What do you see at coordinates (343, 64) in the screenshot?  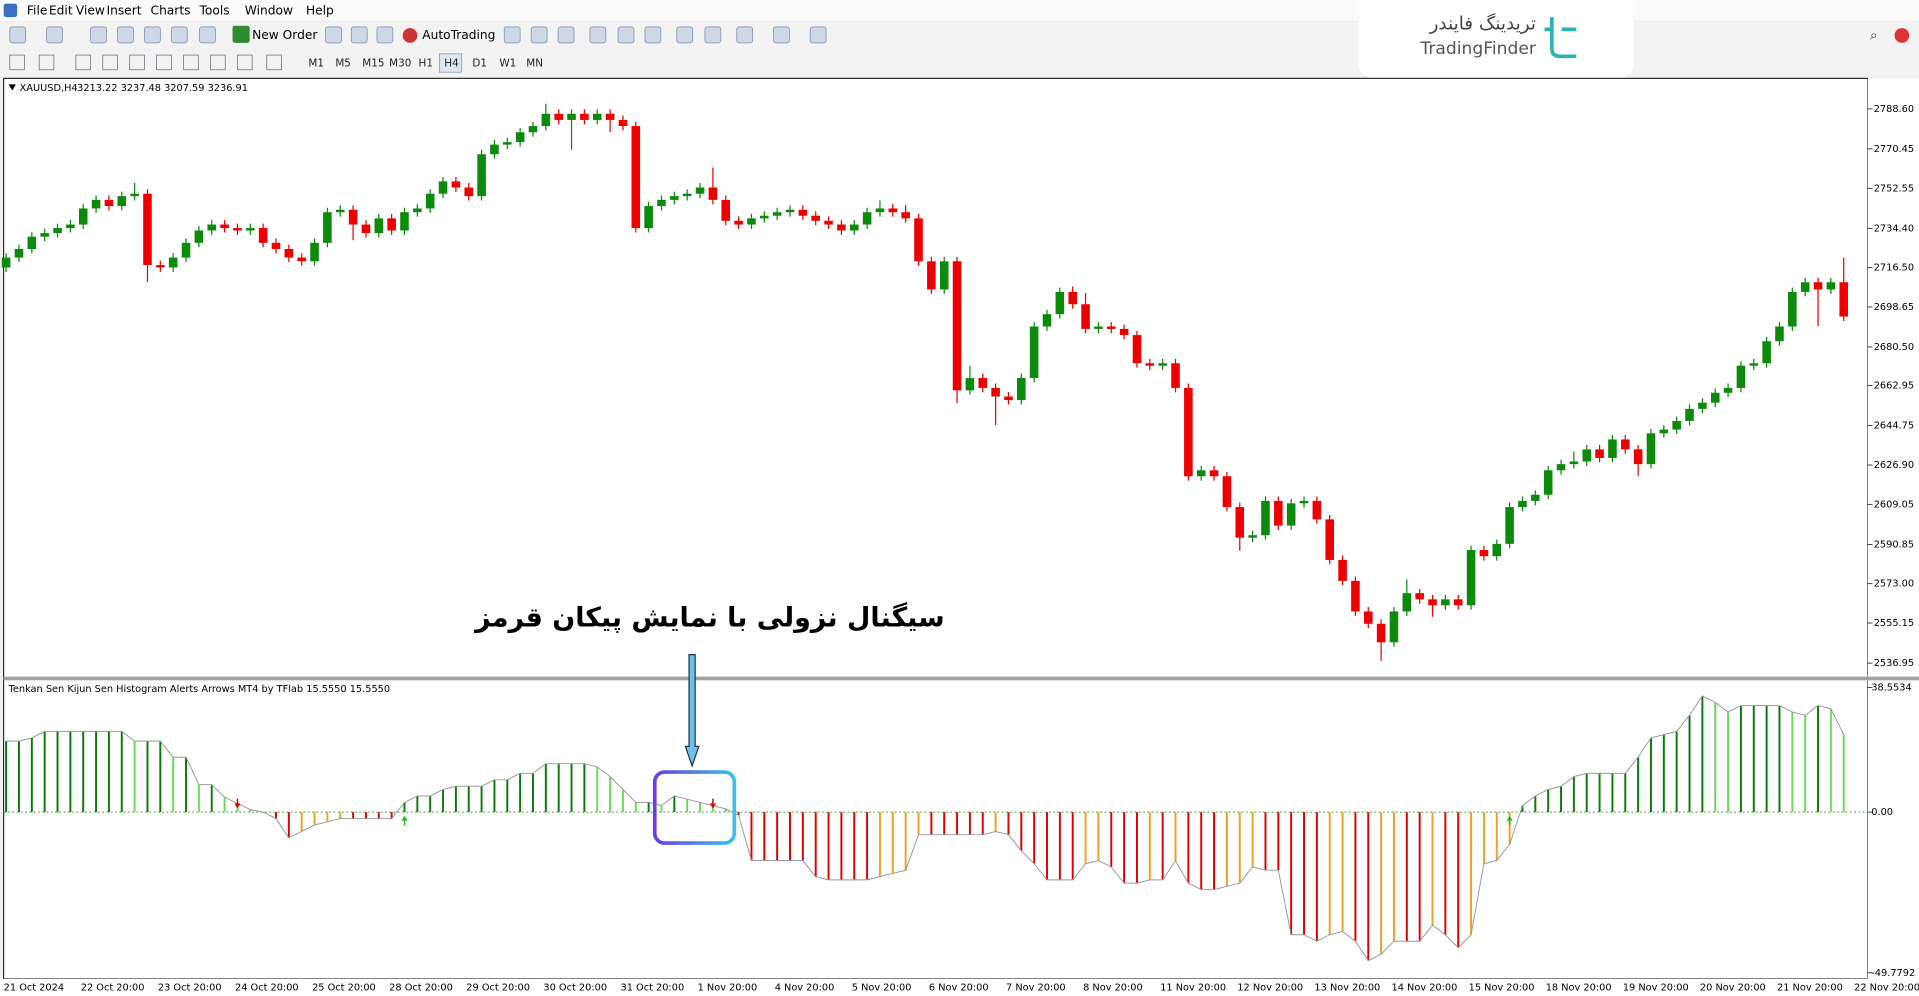 I see `timeframe-button: M5` at bounding box center [343, 64].